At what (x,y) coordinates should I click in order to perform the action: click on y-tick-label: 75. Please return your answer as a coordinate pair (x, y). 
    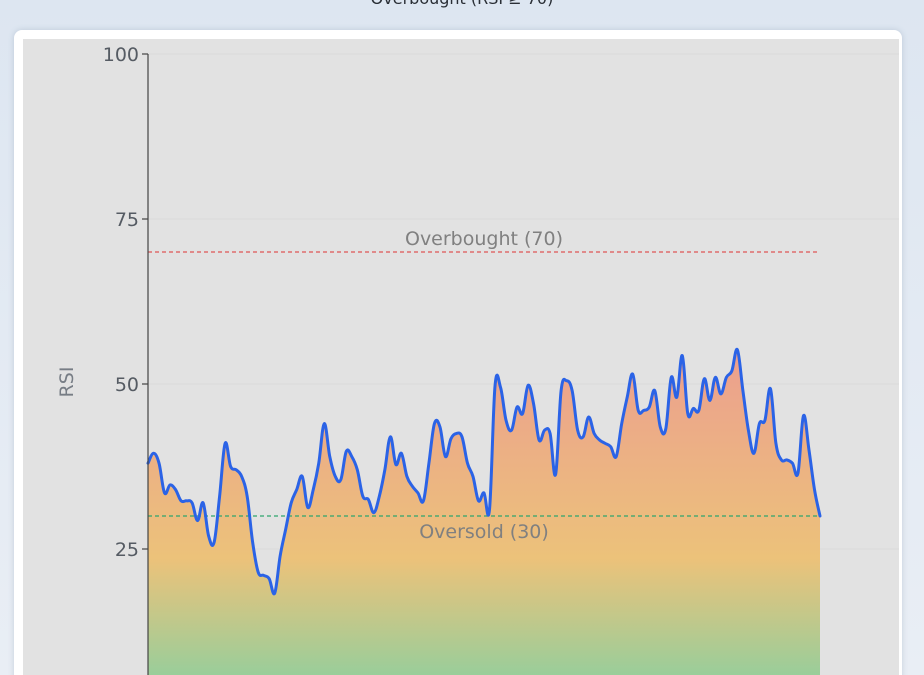
    Looking at the image, I should click on (127, 220).